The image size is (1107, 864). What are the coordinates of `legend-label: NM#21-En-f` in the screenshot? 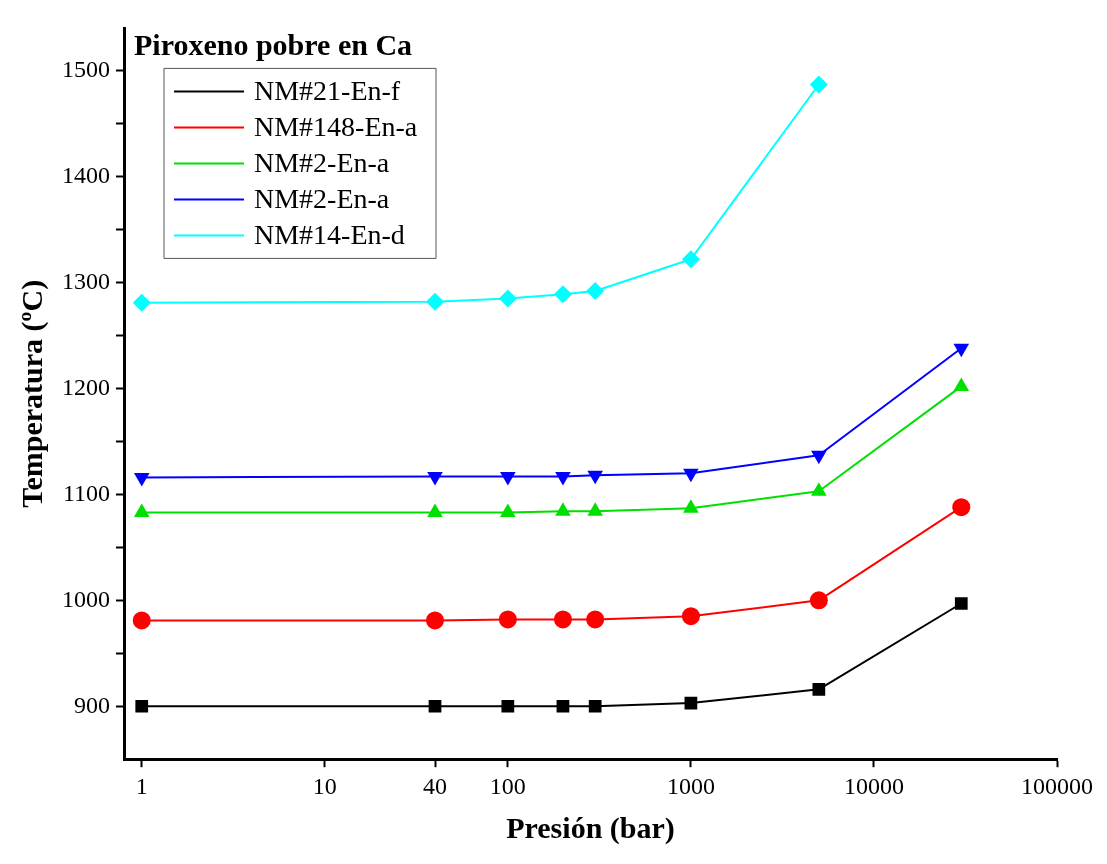 It's located at (327, 90).